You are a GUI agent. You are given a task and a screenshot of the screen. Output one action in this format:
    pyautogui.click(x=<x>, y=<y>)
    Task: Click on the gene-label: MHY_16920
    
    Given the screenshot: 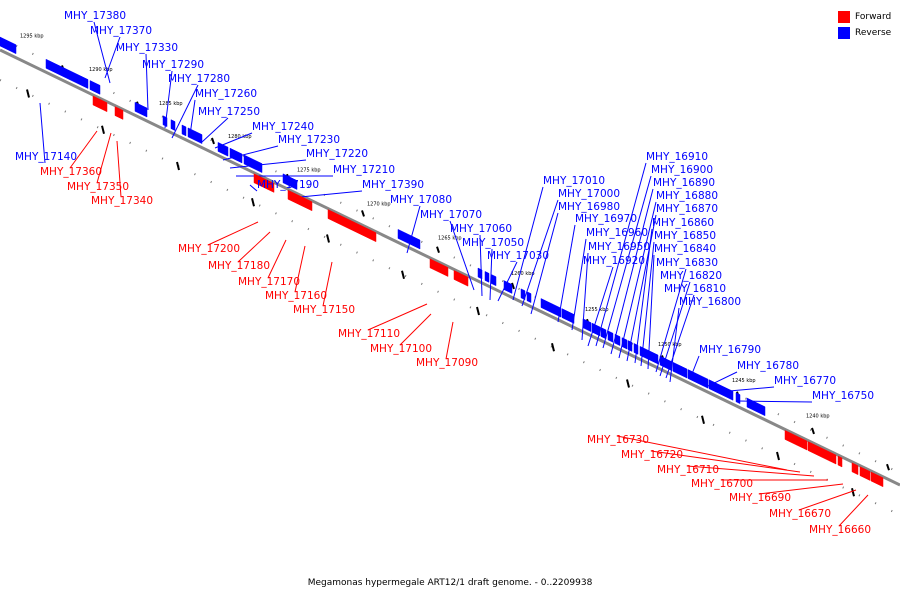 What is the action you would take?
    pyautogui.click(x=614, y=261)
    